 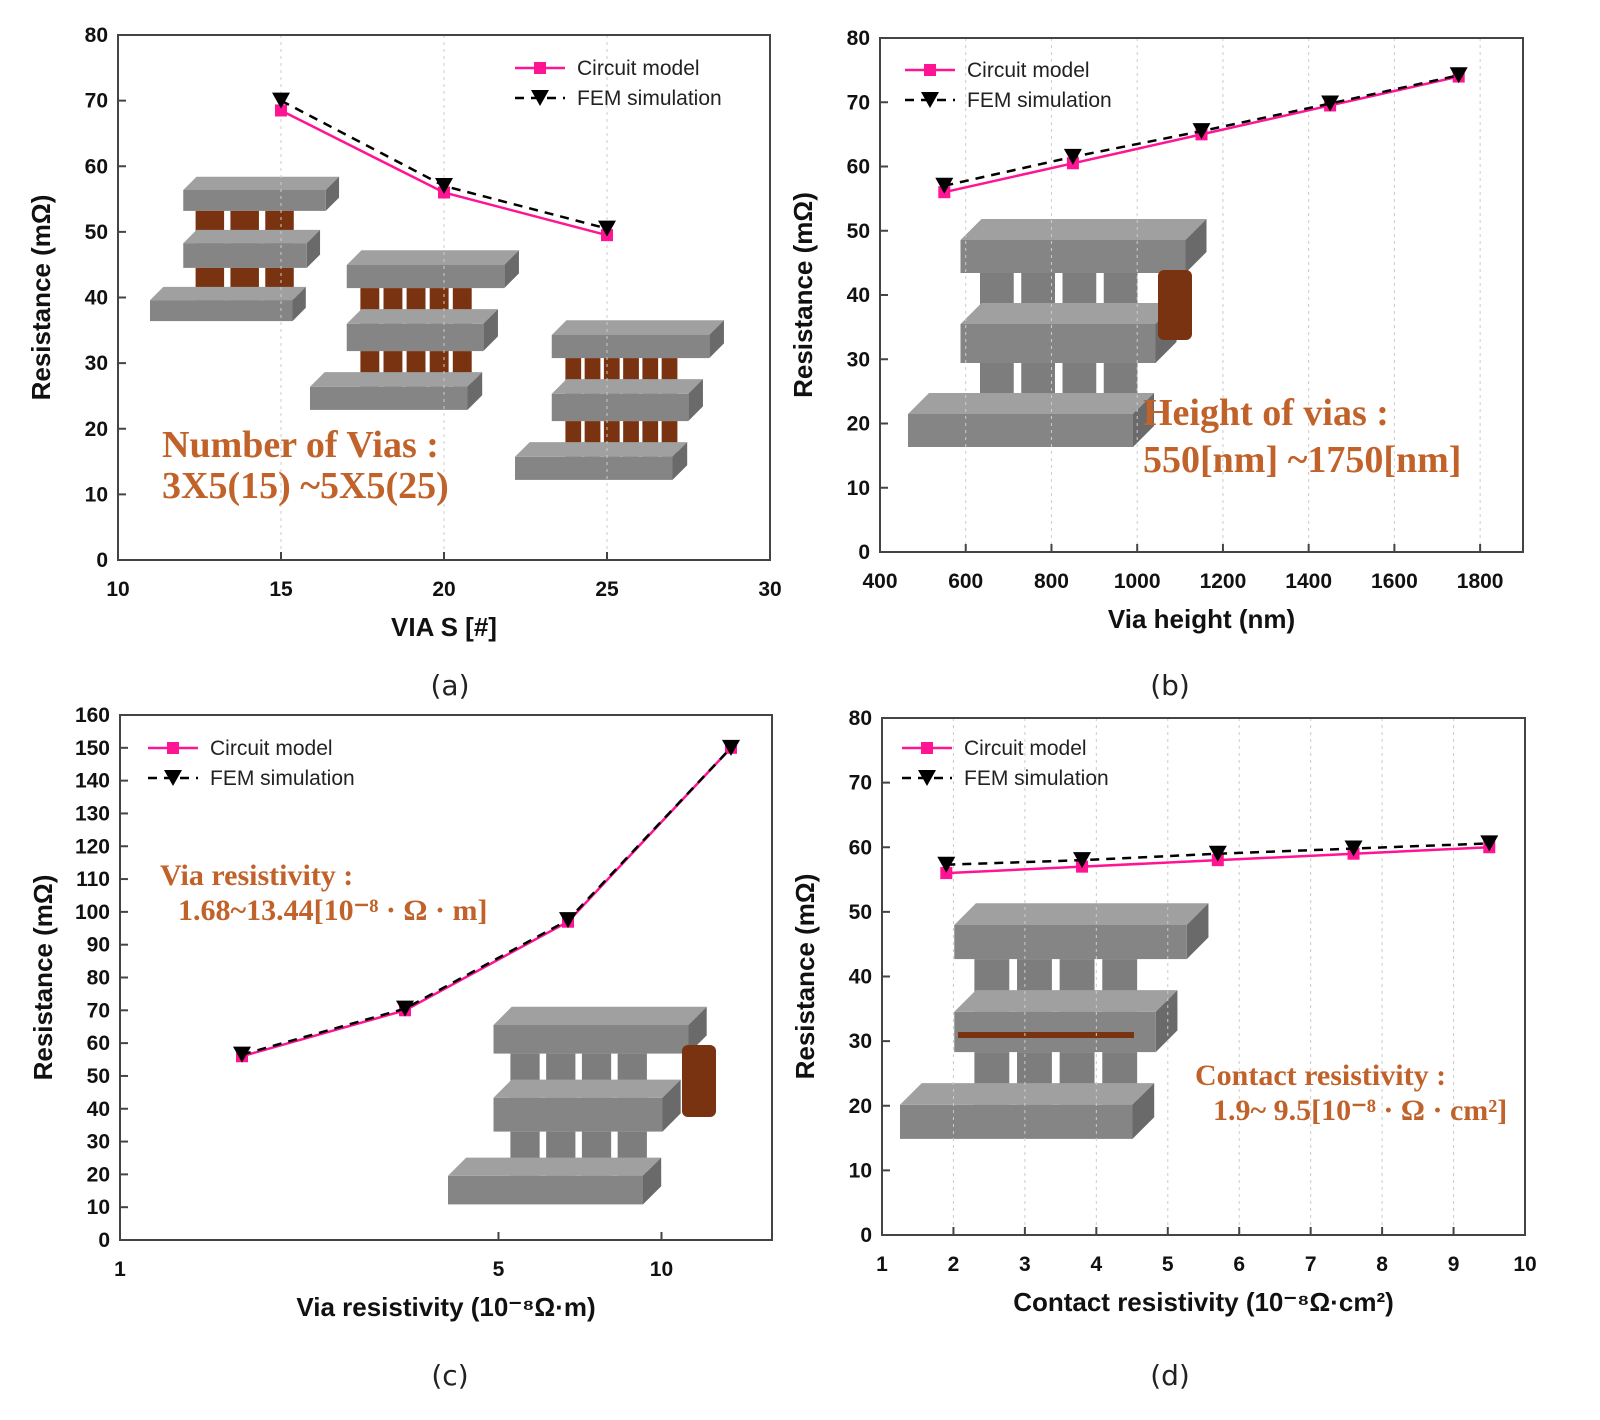 What do you see at coordinates (1203, 1302) in the screenshot?
I see `x-axis-label: Contact resistivity (10⁻⁸Ω·cm²)` at bounding box center [1203, 1302].